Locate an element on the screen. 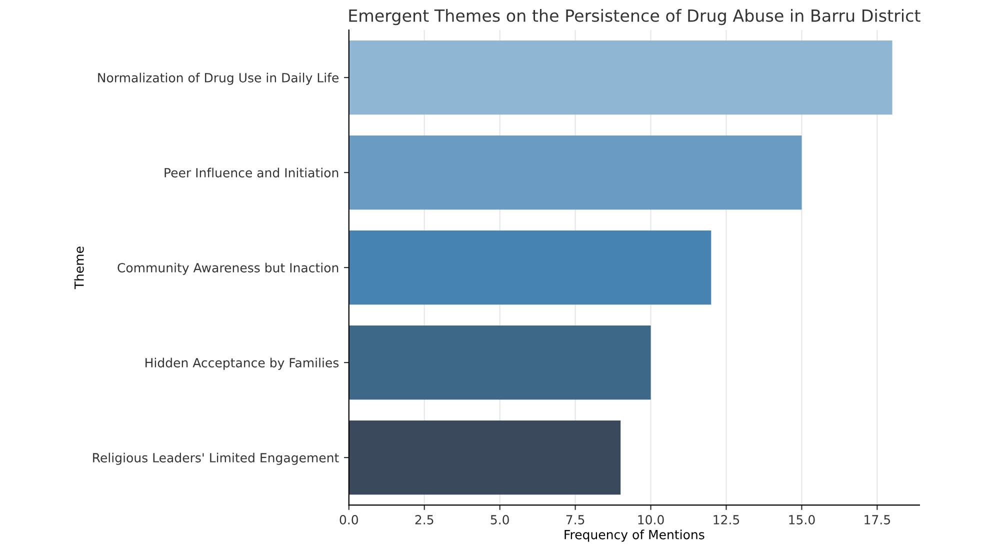  x-tick-label: 12.5 is located at coordinates (727, 519).